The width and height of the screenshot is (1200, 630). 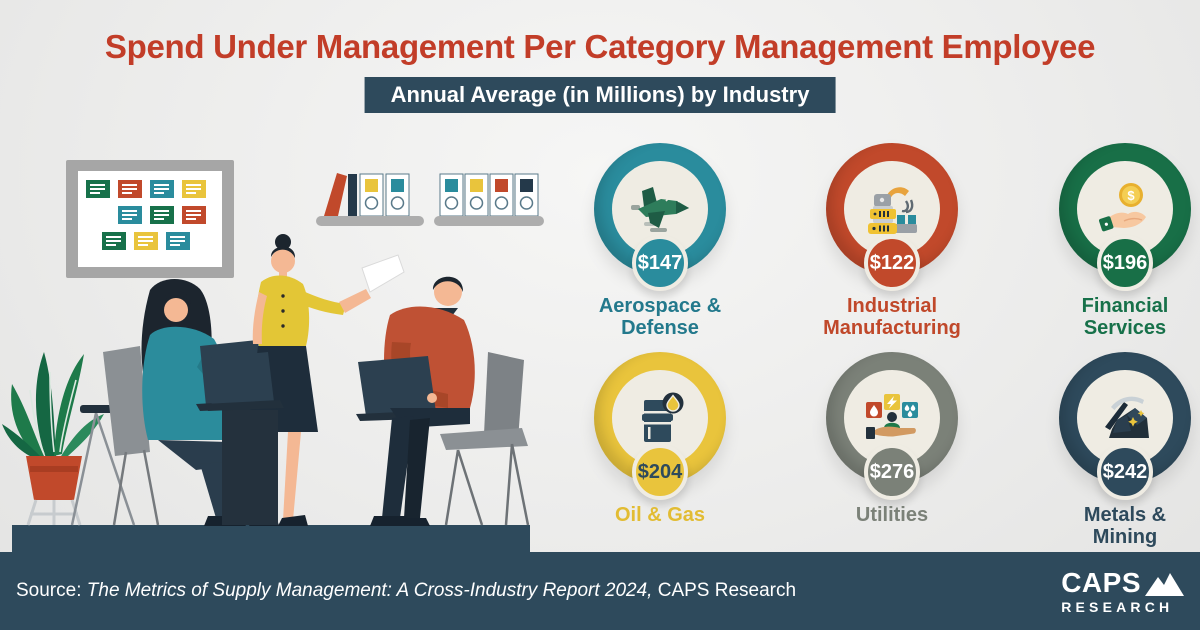 What do you see at coordinates (892, 472) in the screenshot?
I see `value-badge: $276` at bounding box center [892, 472].